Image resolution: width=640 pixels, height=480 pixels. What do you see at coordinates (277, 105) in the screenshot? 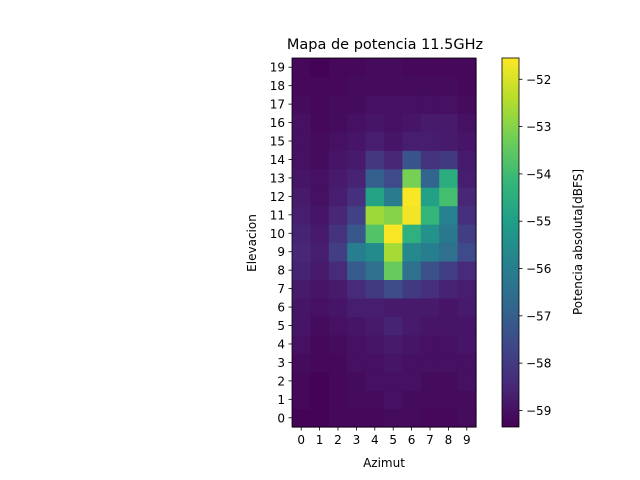
I see `y-tick-label: 17` at bounding box center [277, 105].